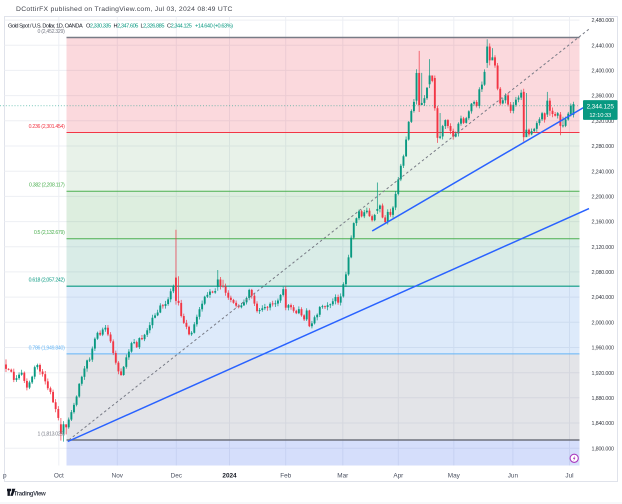 The width and height of the screenshot is (622, 504). I want to click on svg-text: O2,330.335, so click(98, 26).